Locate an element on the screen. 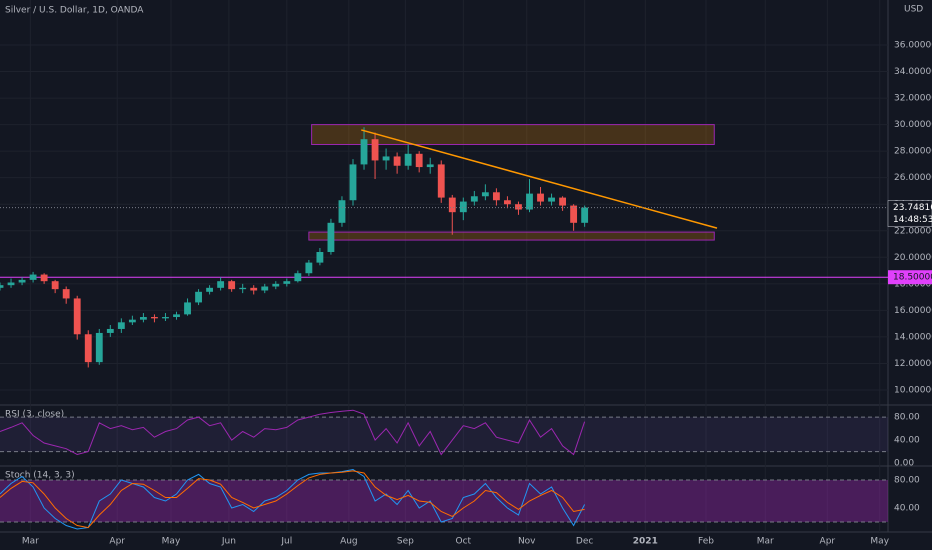  countdown: 14:48:53 is located at coordinates (912, 220).